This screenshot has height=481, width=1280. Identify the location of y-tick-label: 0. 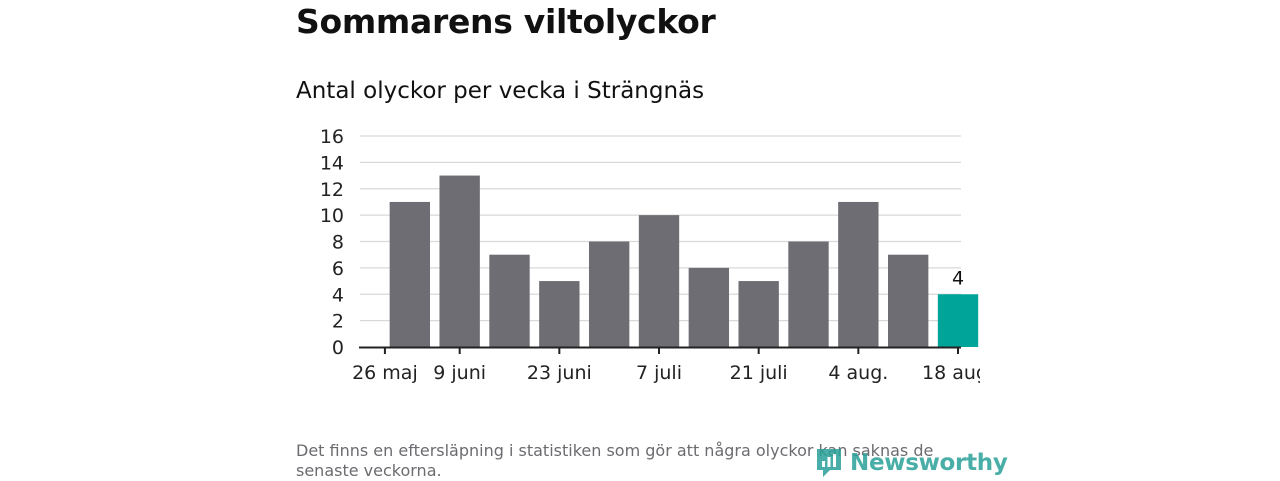
(338, 348).